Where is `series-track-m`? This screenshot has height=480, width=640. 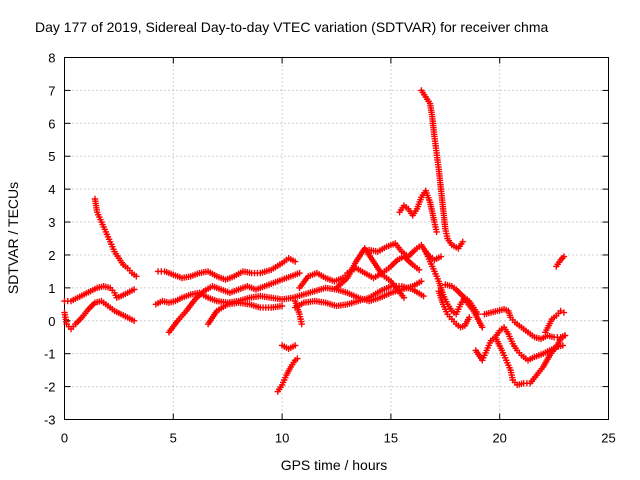
series-track-m is located at coordinates (370, 273).